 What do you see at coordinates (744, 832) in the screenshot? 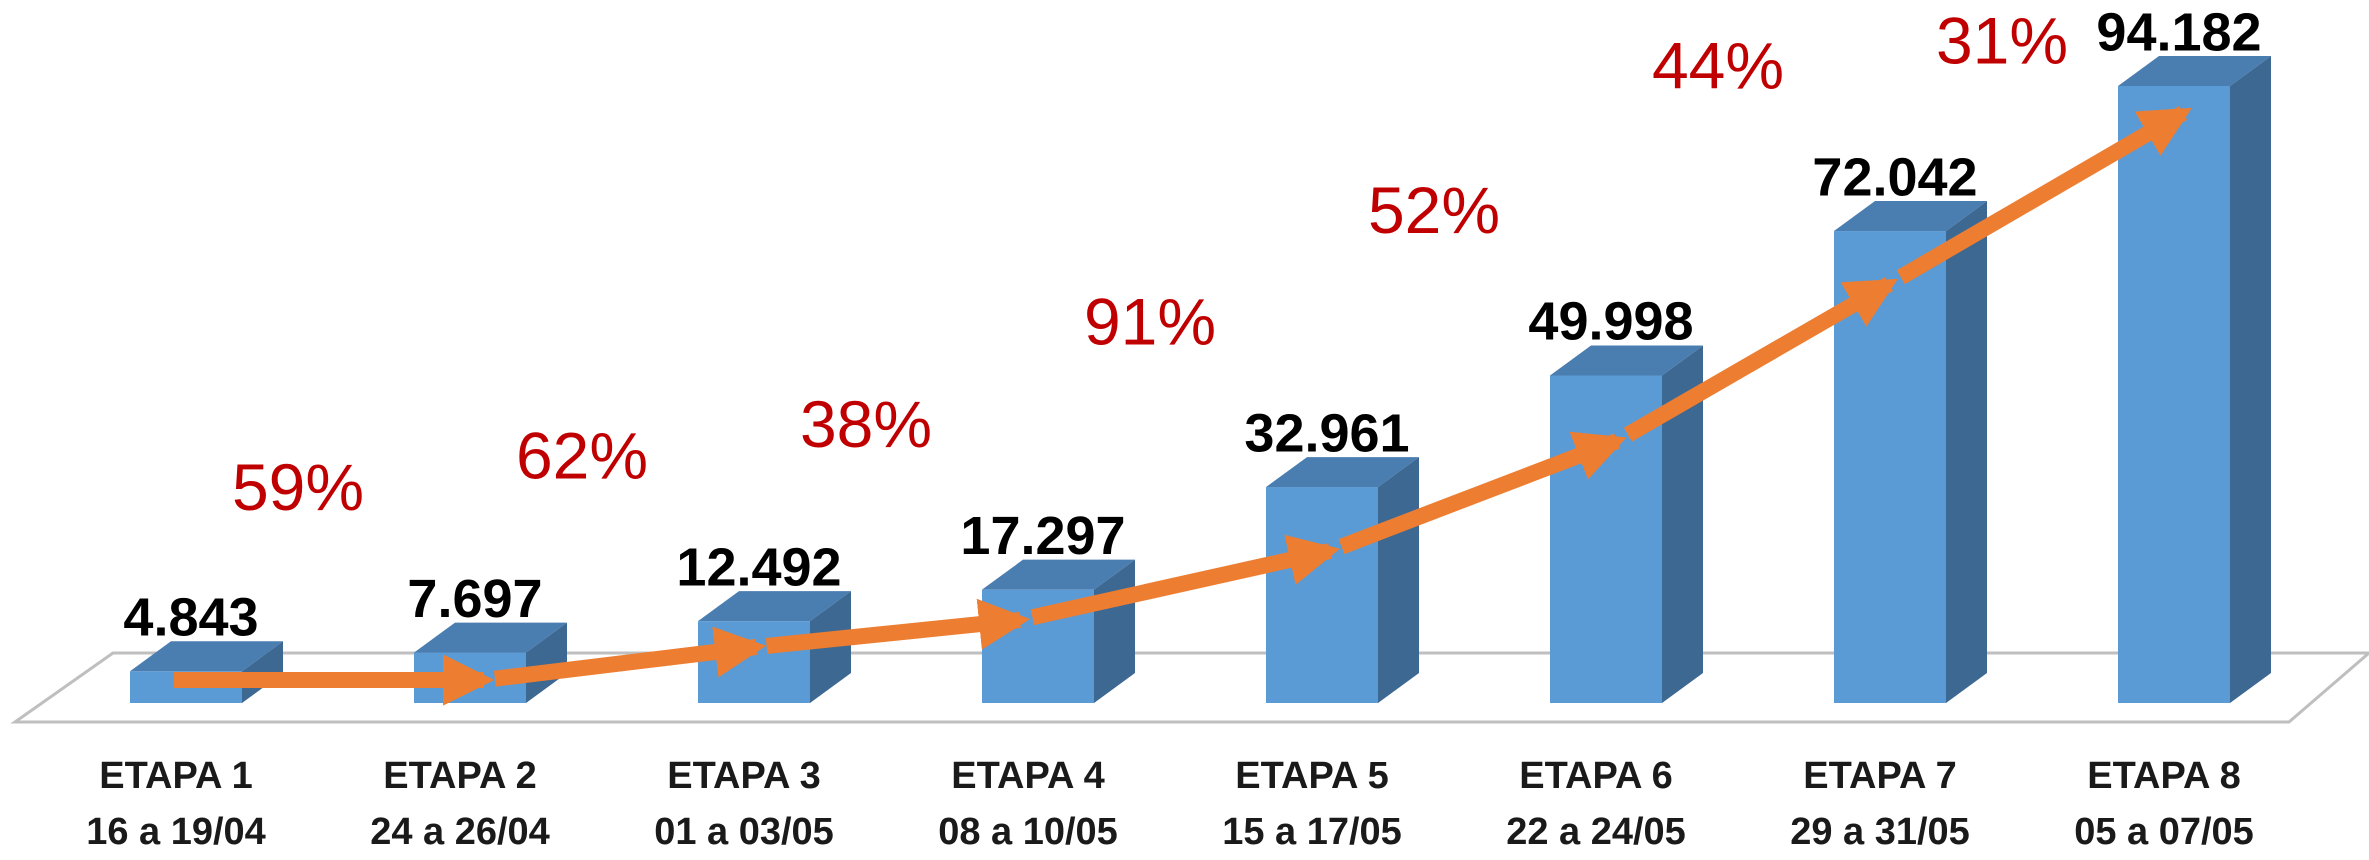
I see `period-label: 01 a 03/05` at bounding box center [744, 832].